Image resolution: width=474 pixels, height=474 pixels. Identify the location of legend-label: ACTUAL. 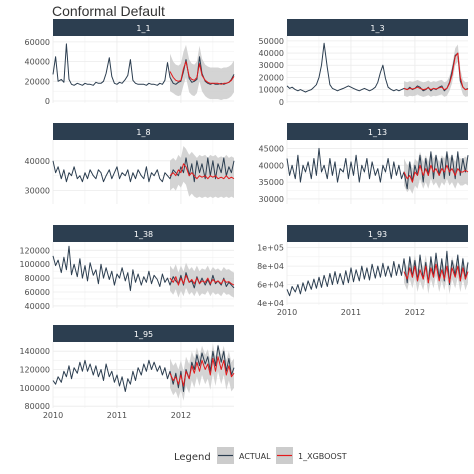
(255, 456).